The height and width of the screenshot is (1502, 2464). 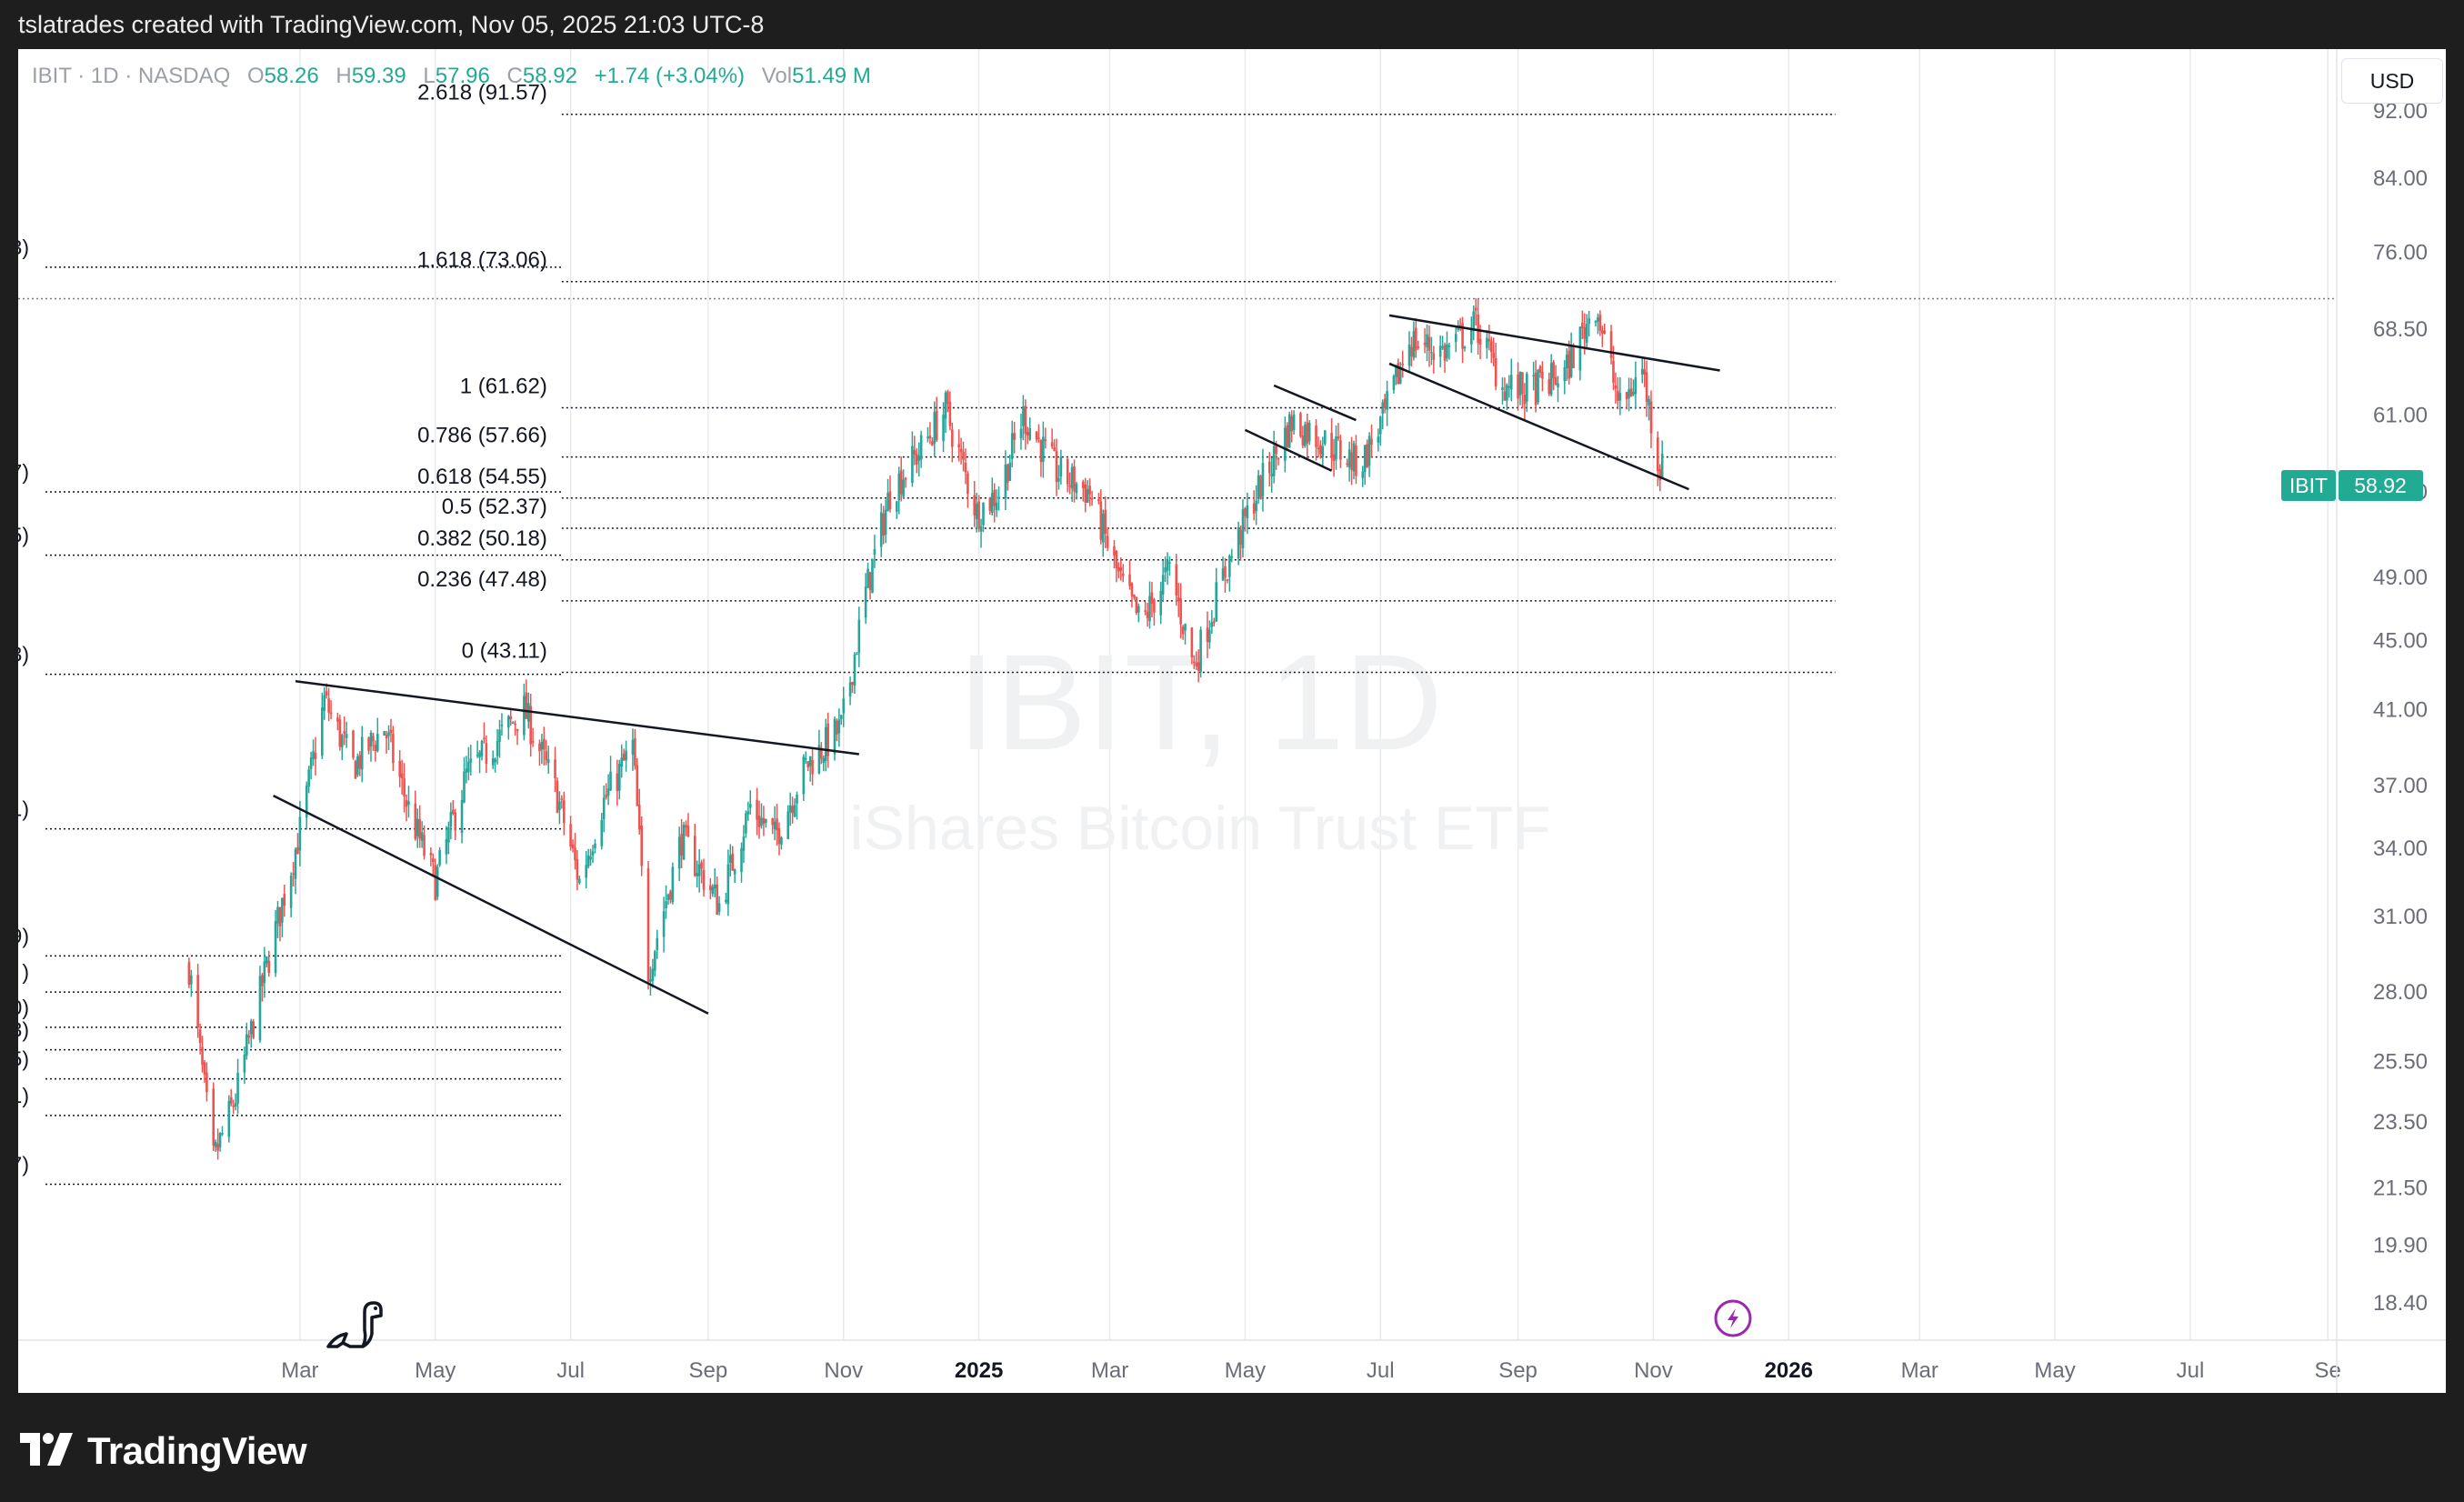 What do you see at coordinates (1288, 450) in the screenshot?
I see `trendline-flag-lower` at bounding box center [1288, 450].